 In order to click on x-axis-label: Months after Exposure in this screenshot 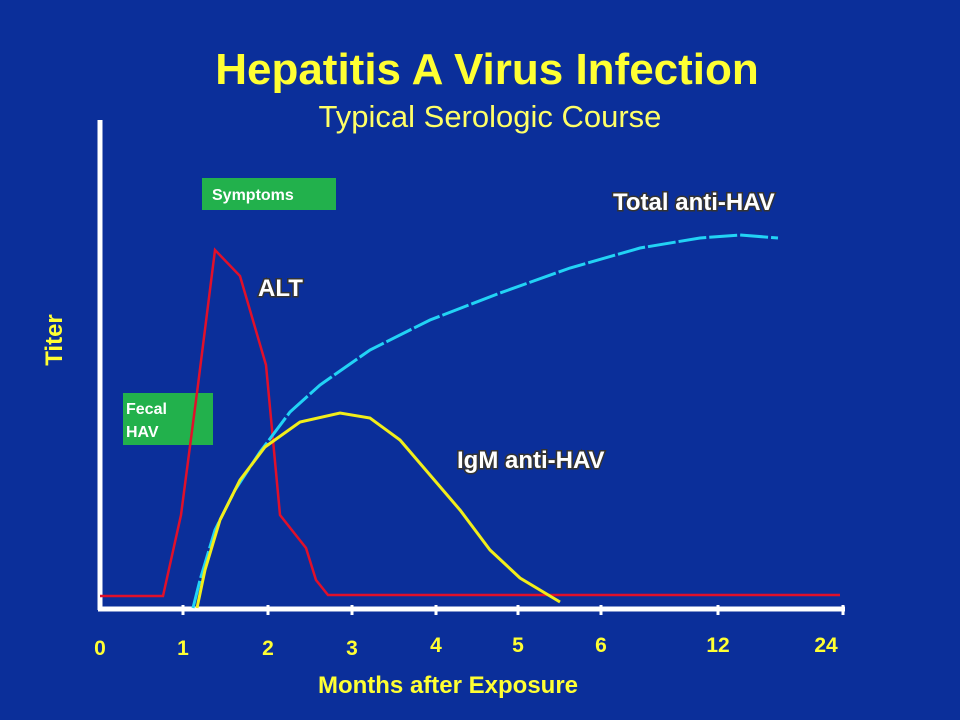, I will do `click(448, 685)`.